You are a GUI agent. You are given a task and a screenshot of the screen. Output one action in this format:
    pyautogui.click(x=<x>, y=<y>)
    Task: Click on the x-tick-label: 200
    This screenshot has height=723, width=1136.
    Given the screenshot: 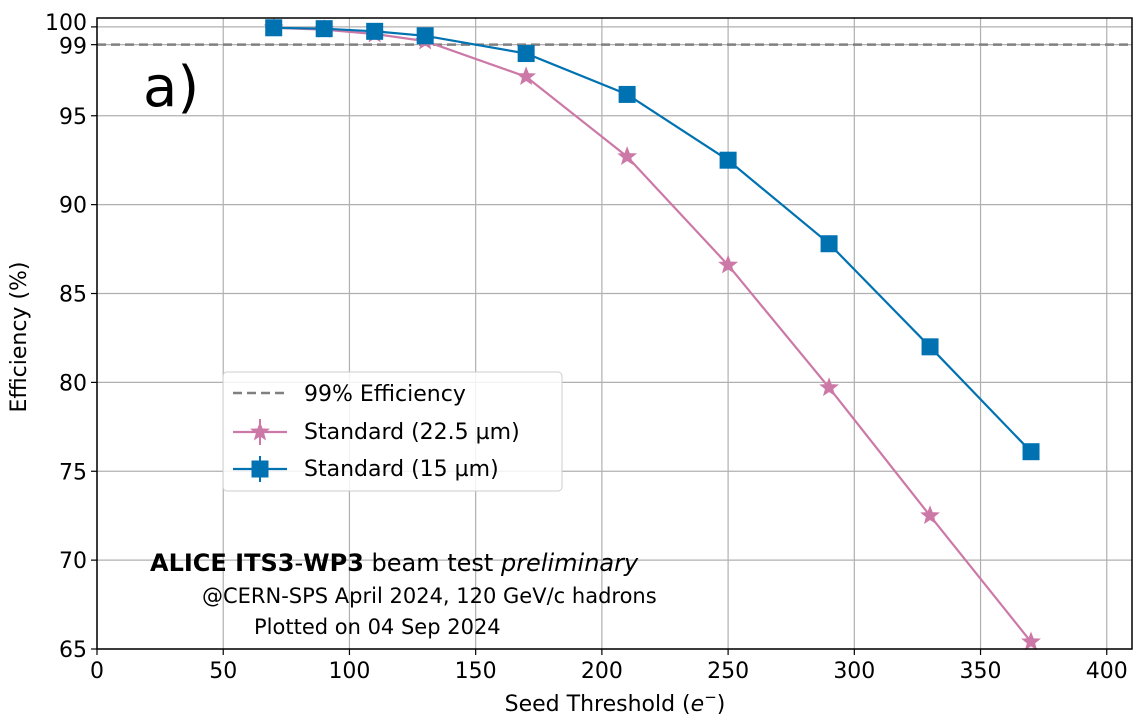 What is the action you would take?
    pyautogui.click(x=602, y=671)
    